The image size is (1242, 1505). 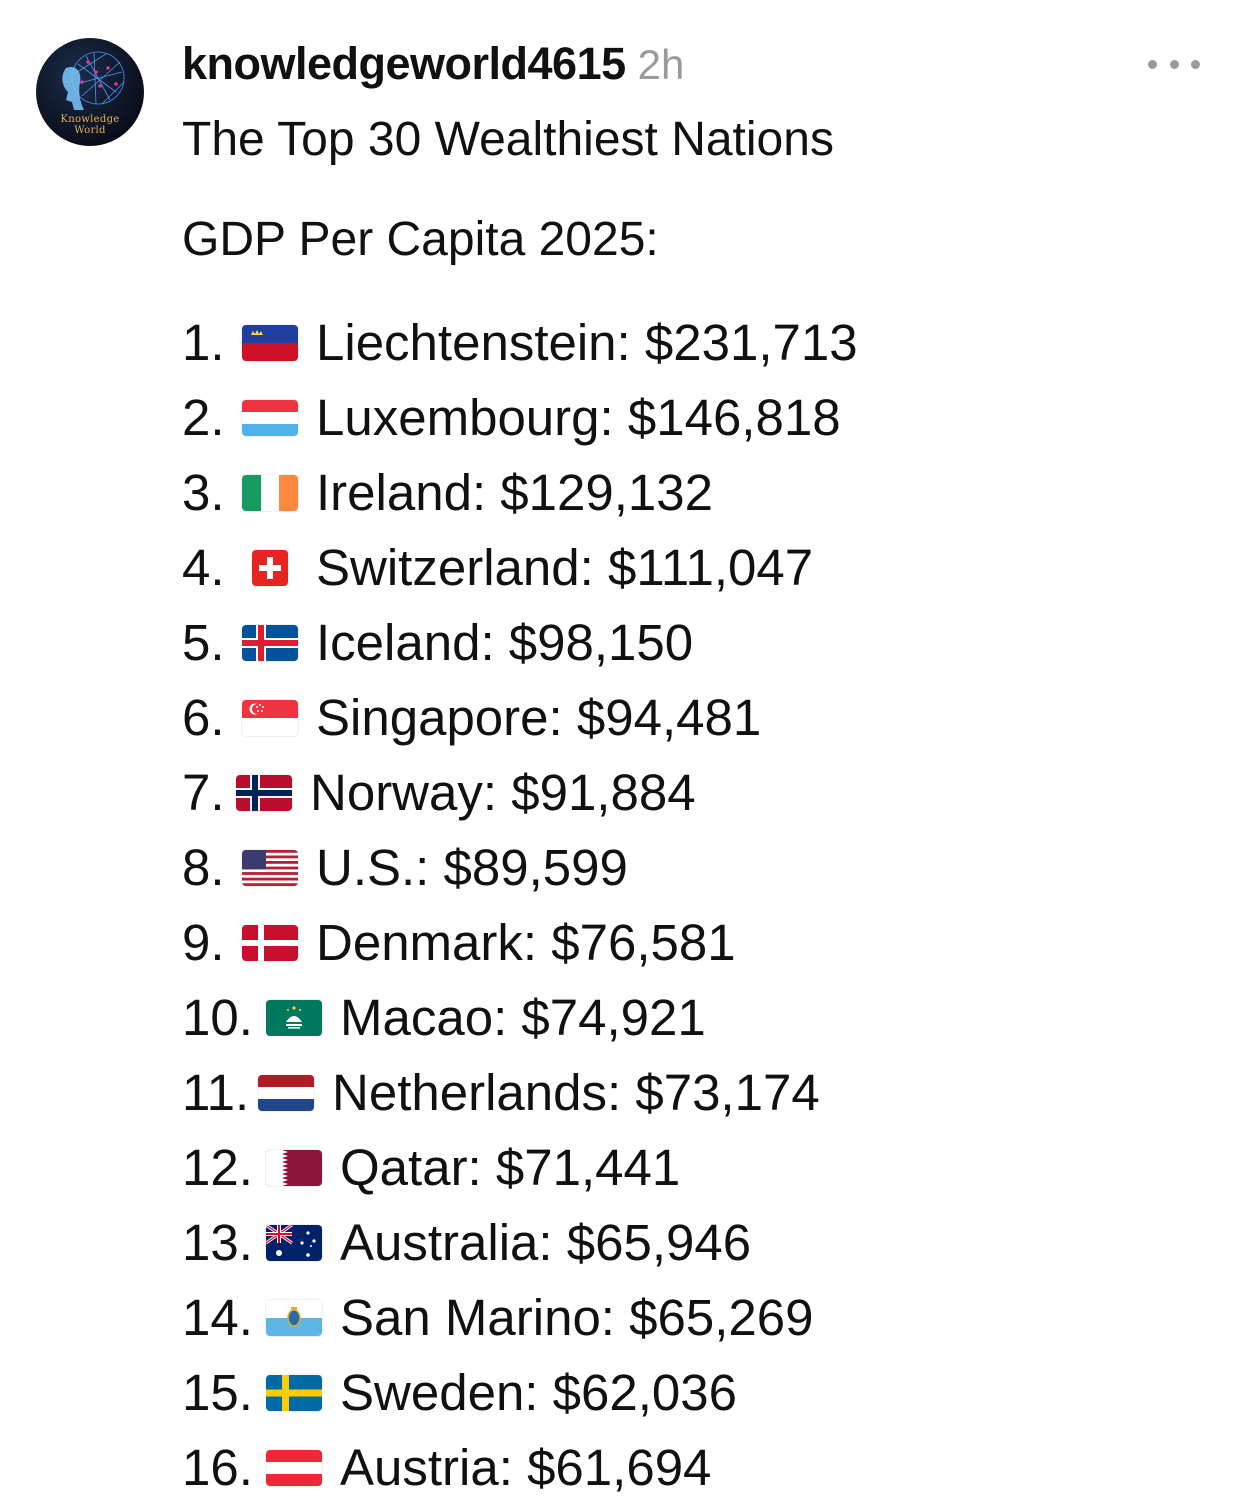 I want to click on list-item-text: Luxembourg: $146,818, so click(x=578, y=417).